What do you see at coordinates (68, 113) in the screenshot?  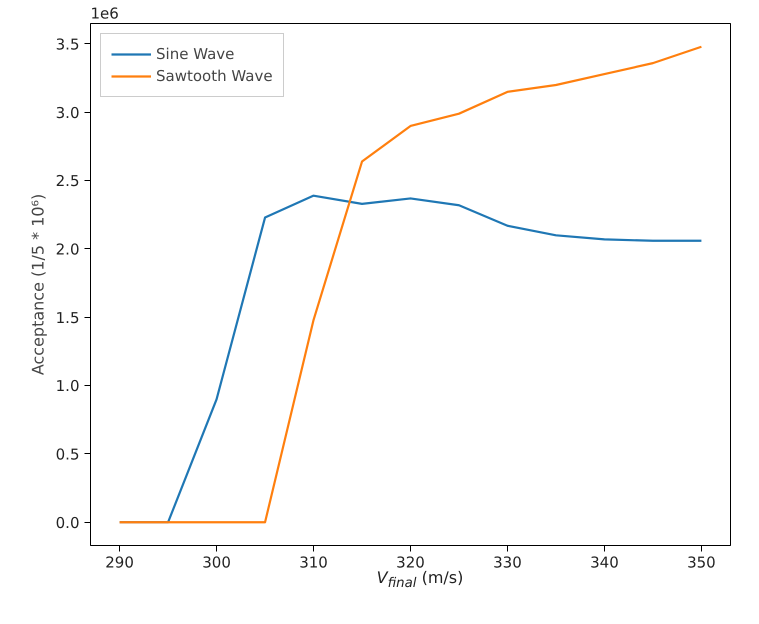 I see `y-tick-label: 3.0` at bounding box center [68, 113].